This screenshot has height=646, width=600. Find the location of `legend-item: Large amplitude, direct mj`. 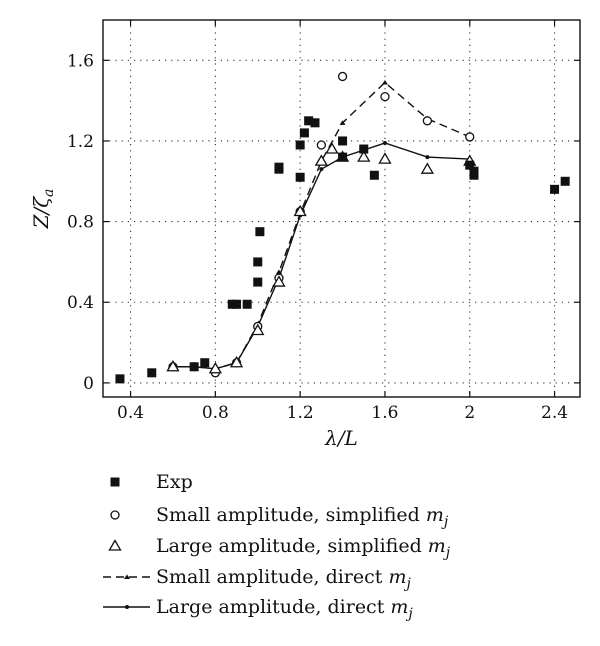

legend-item: Large amplitude, direct mj is located at coordinates (258, 609).